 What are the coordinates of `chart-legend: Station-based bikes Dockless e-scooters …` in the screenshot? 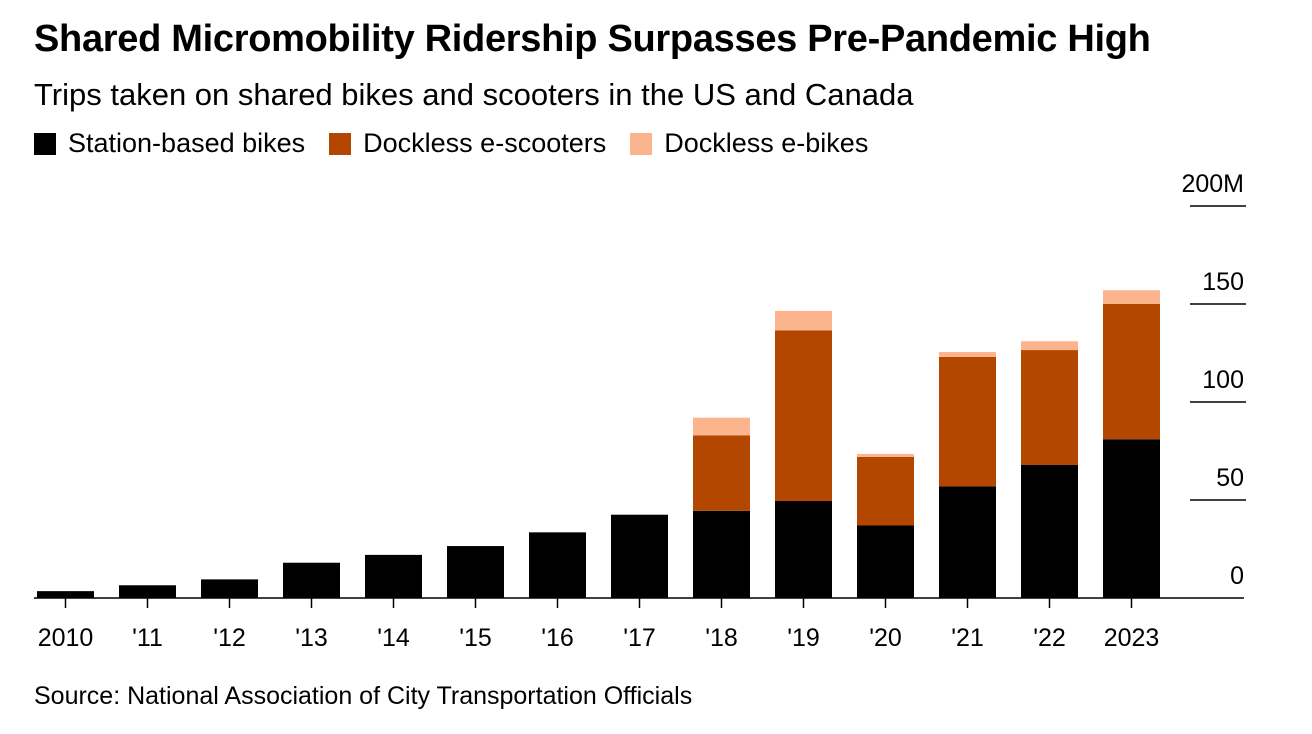 It's located at (463, 143).